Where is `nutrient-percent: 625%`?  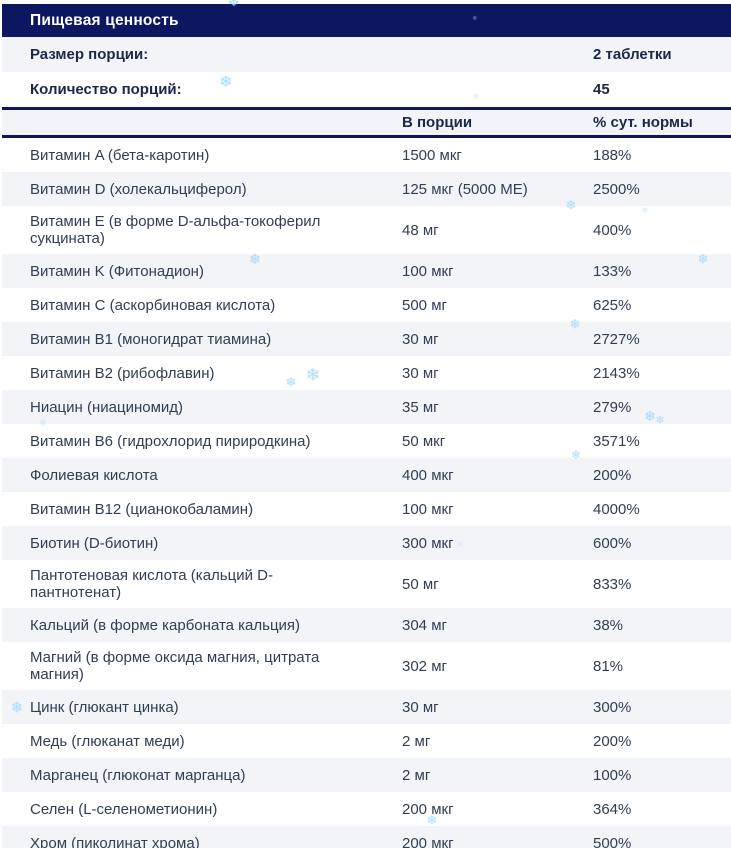 nutrient-percent: 625% is located at coordinates (612, 305).